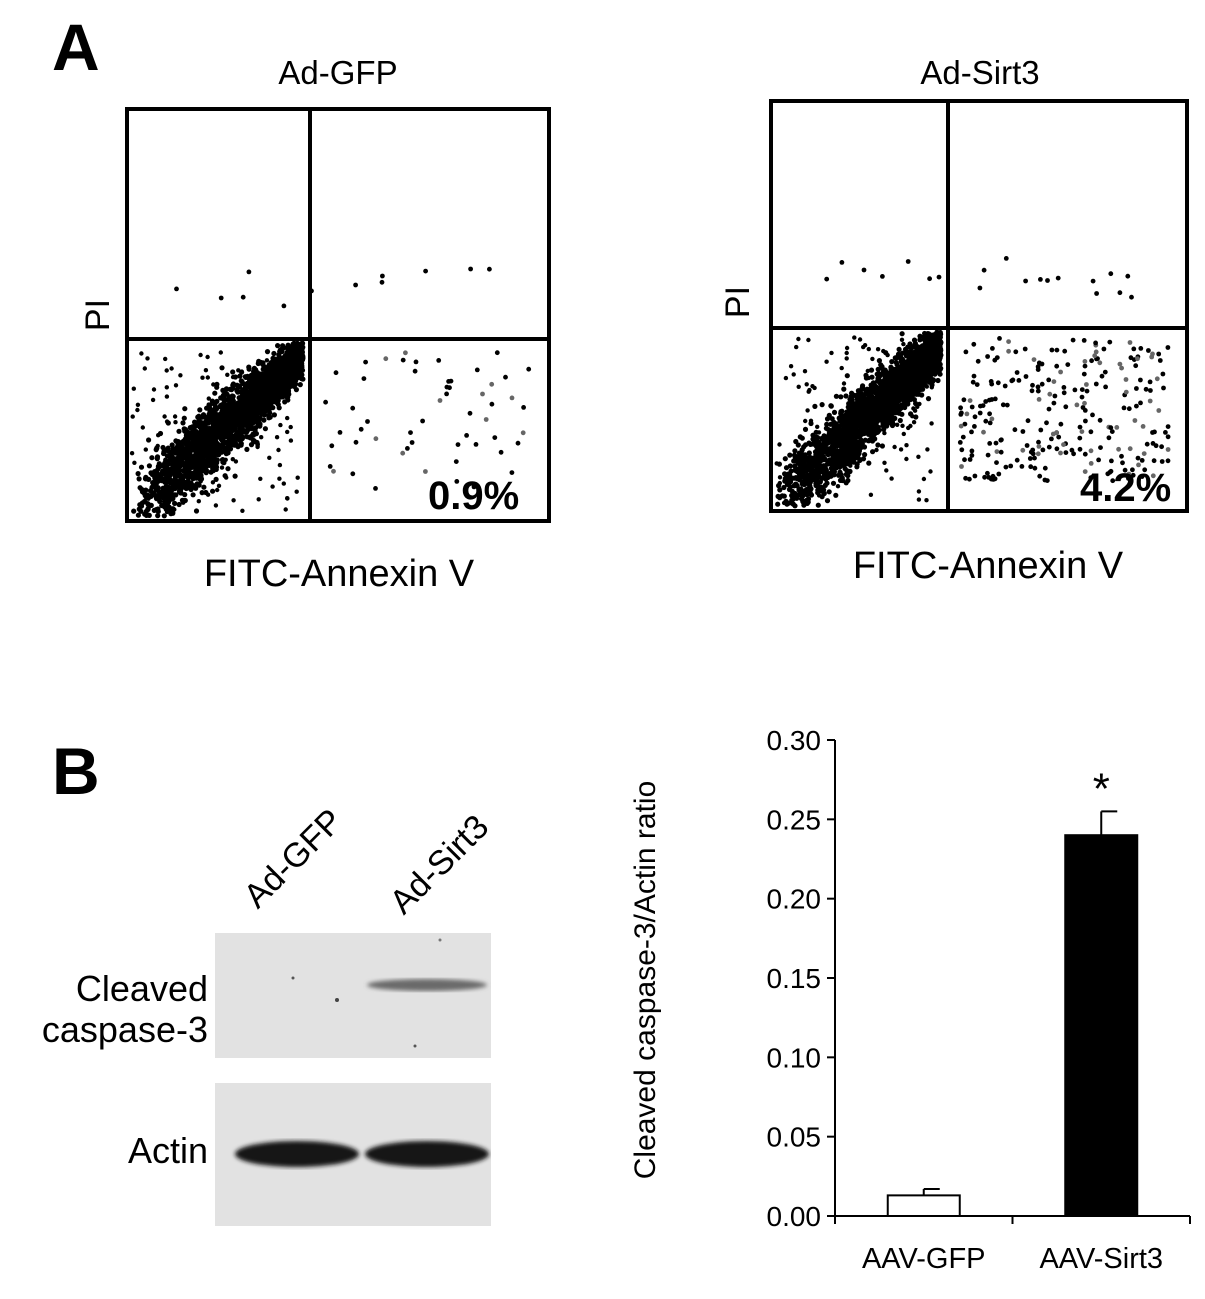  I want to click on flow-plot-2-frame, so click(979, 306).